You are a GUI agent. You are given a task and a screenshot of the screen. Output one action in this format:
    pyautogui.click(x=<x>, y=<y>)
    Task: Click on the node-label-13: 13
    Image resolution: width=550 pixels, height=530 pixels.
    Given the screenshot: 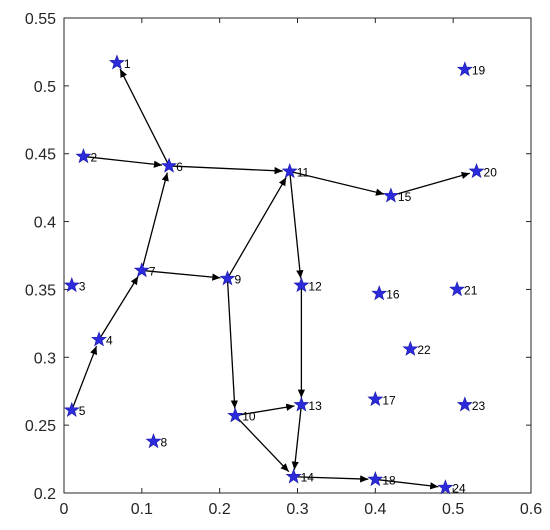 What is the action you would take?
    pyautogui.click(x=315, y=406)
    